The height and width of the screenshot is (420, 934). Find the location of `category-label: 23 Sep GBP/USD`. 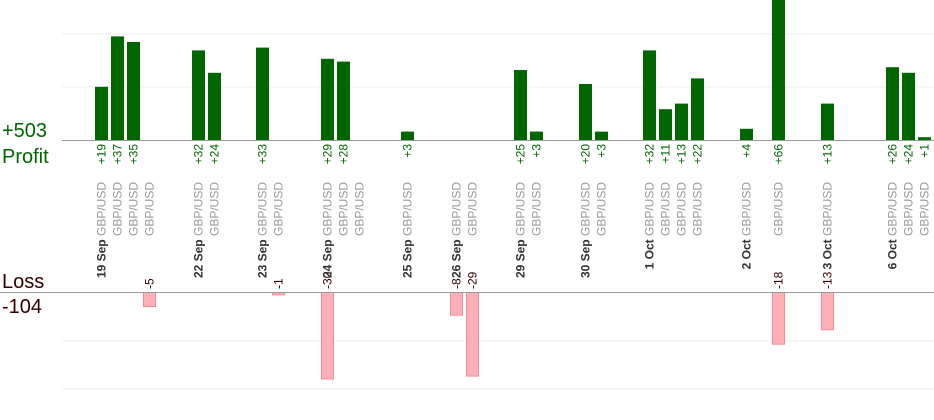

category-label: 23 Sep GBP/USD is located at coordinates (263, 230).